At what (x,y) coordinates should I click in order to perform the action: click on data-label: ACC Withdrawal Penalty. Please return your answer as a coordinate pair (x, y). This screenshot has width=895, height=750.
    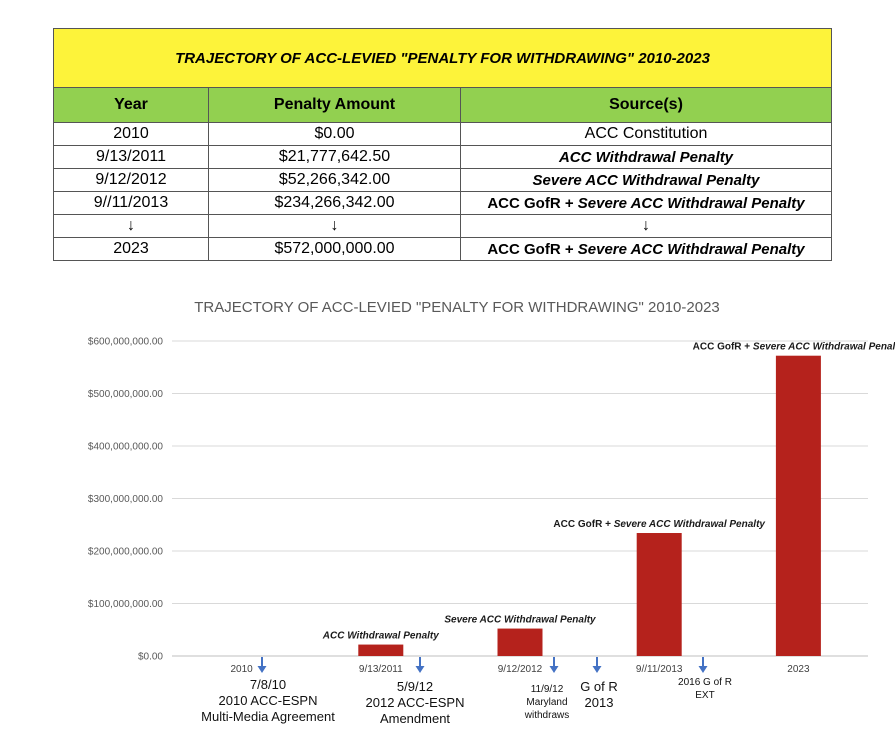
    Looking at the image, I should click on (380, 636).